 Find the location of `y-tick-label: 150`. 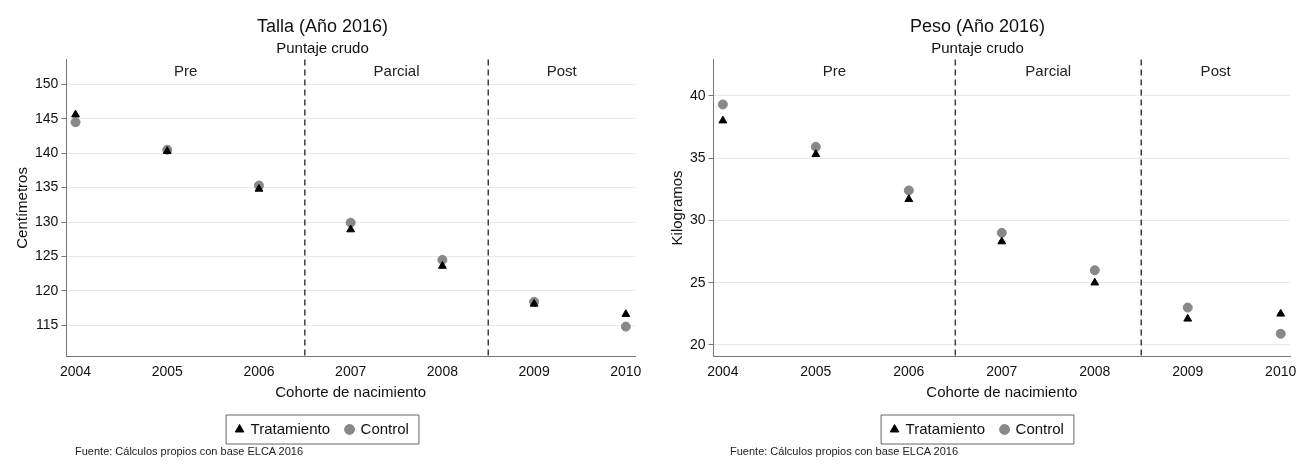

y-tick-label: 150 is located at coordinates (47, 83).